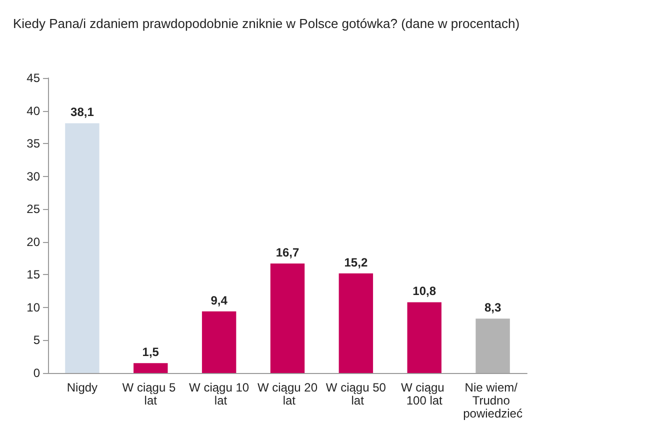  I want to click on x-tick-label: W ciągu 50 lat, so click(356, 394).